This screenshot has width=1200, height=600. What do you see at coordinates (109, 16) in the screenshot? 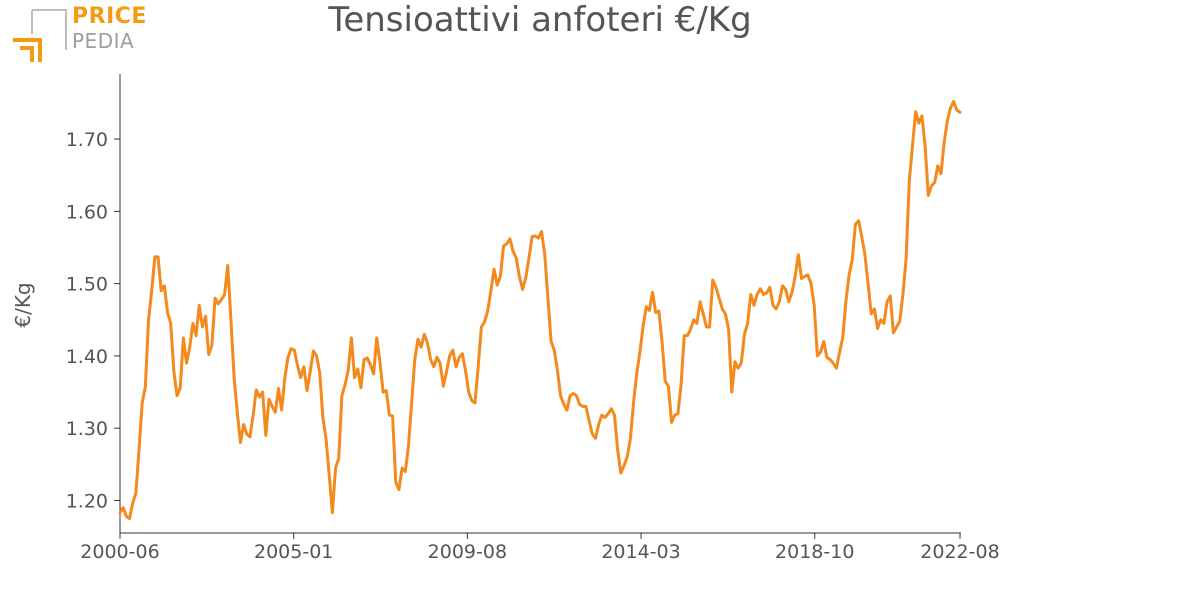
I see `logo-text-price: PRICE` at bounding box center [109, 16].